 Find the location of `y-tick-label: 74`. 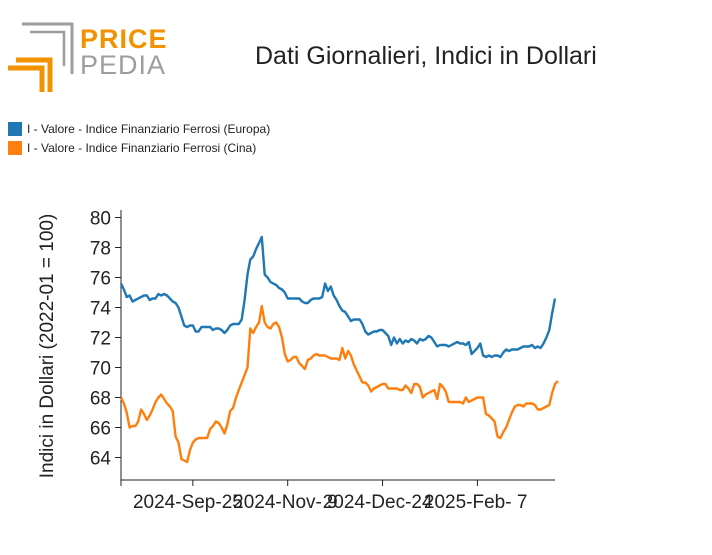

y-tick-label: 74 is located at coordinates (101, 309).